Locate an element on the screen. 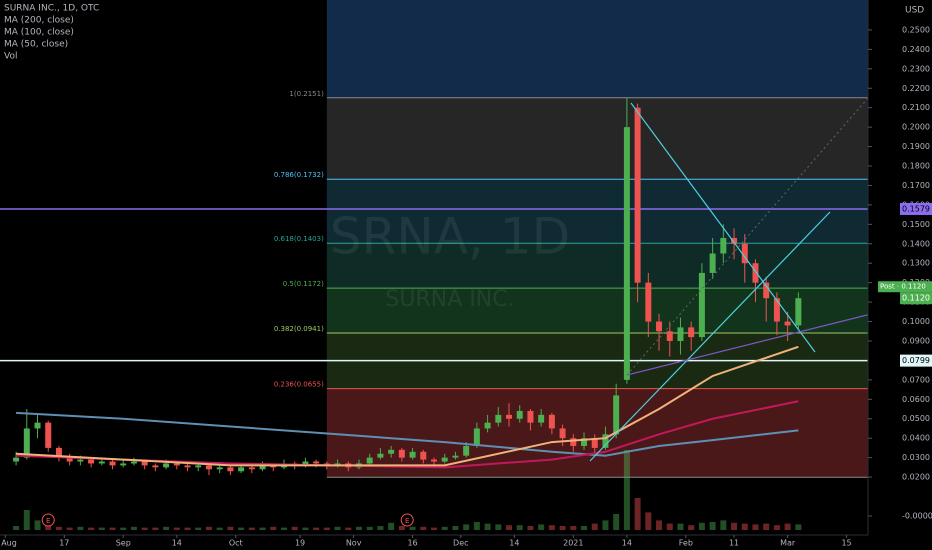  y-tick-label: 0.1700 is located at coordinates (916, 185).